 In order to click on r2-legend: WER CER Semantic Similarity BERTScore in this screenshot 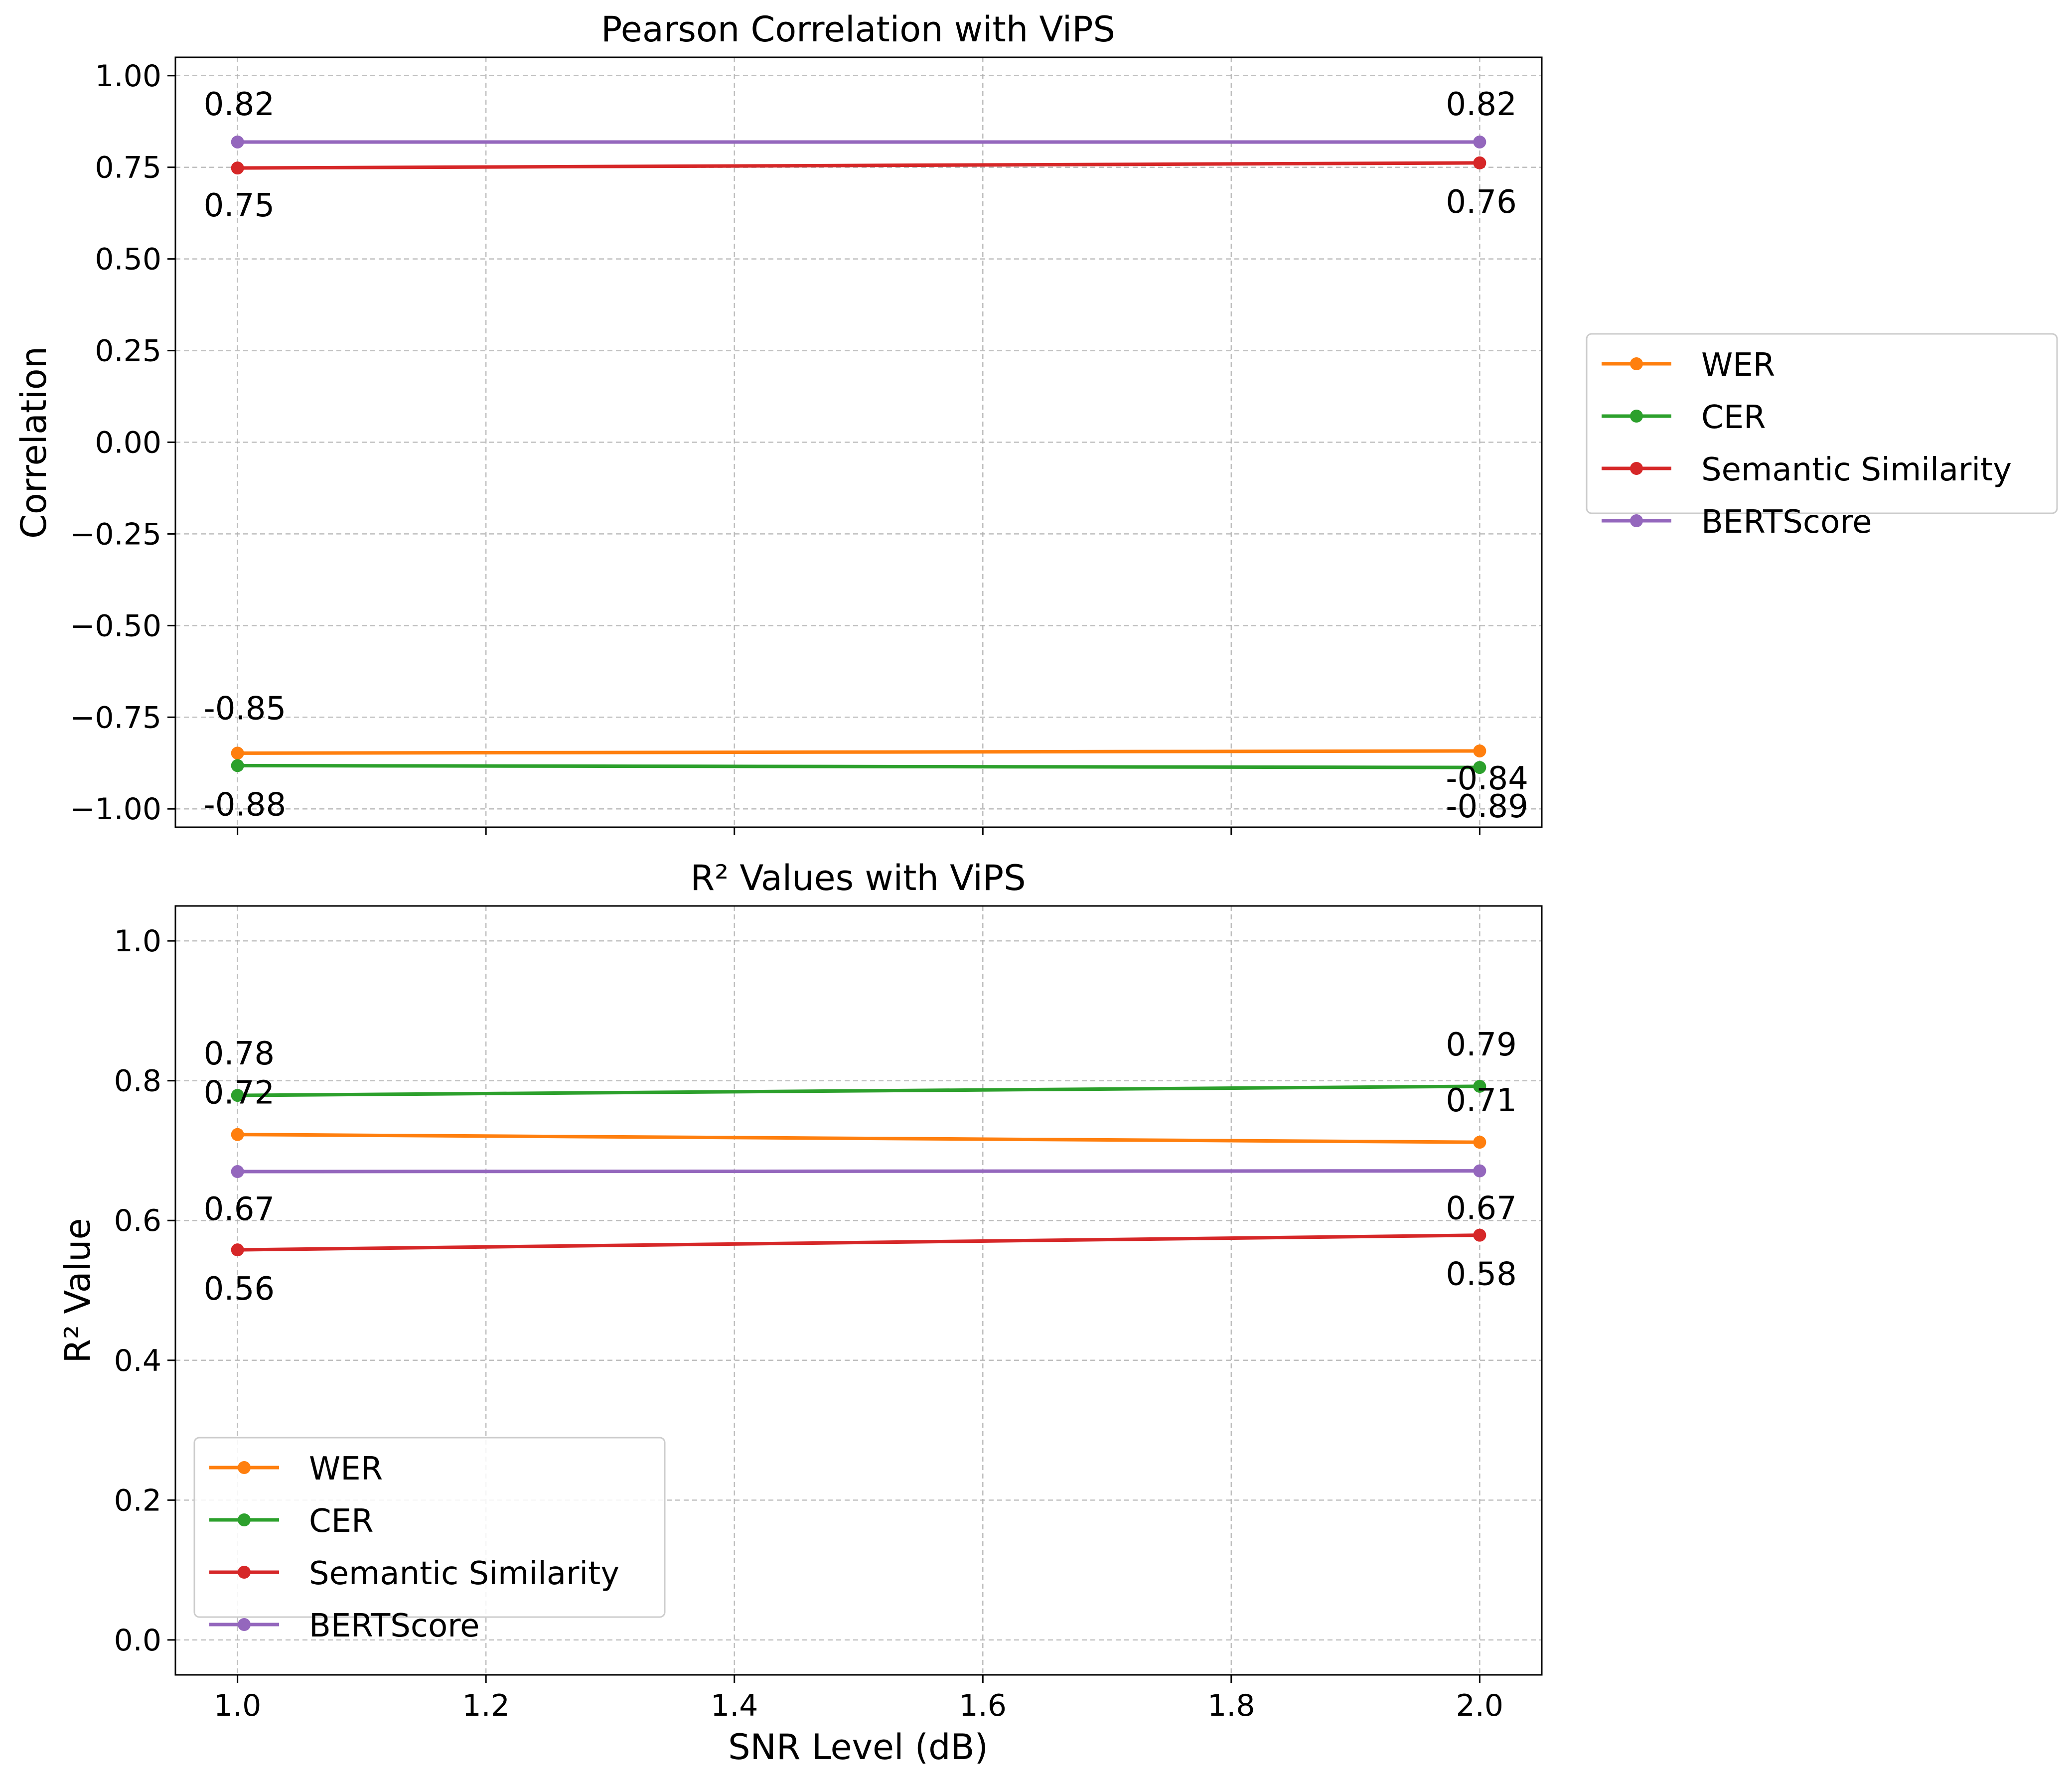, I will do `click(429, 1540)`.